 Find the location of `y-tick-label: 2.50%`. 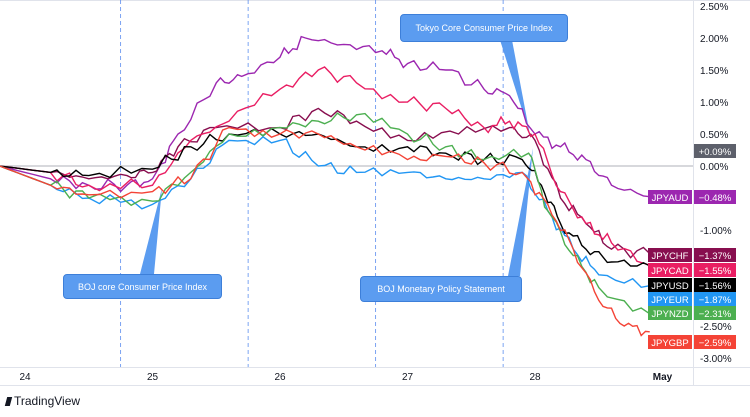

y-tick-label: 2.50% is located at coordinates (714, 7).